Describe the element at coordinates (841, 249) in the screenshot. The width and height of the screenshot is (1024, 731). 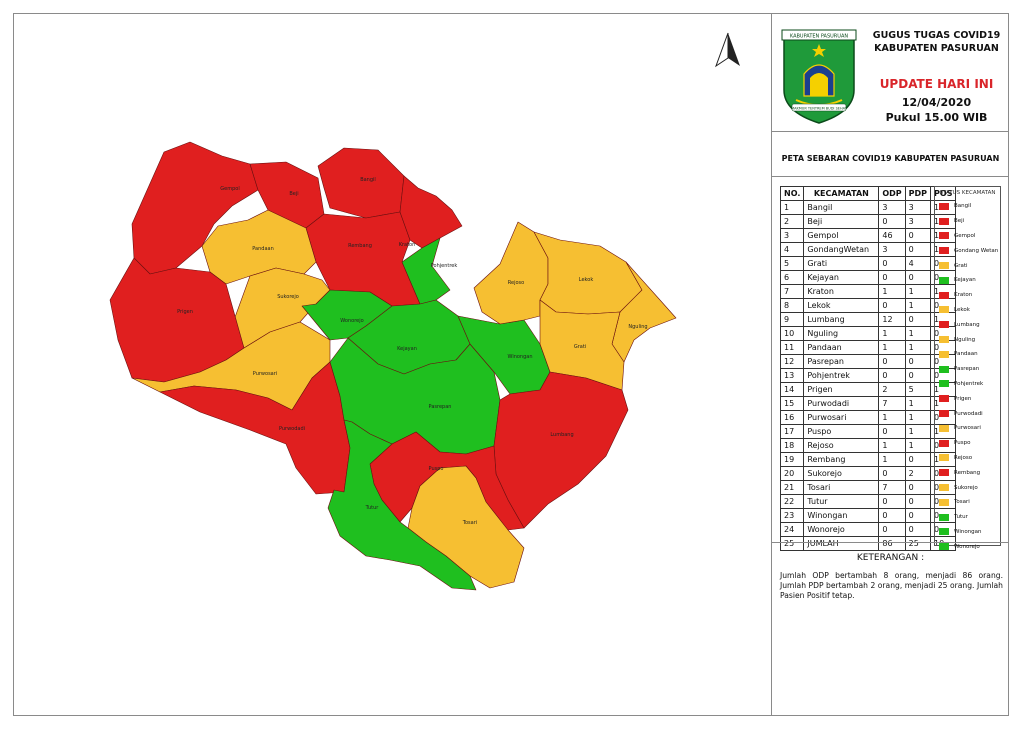
I see `cell-kecamatan: GondangWetan` at that location.